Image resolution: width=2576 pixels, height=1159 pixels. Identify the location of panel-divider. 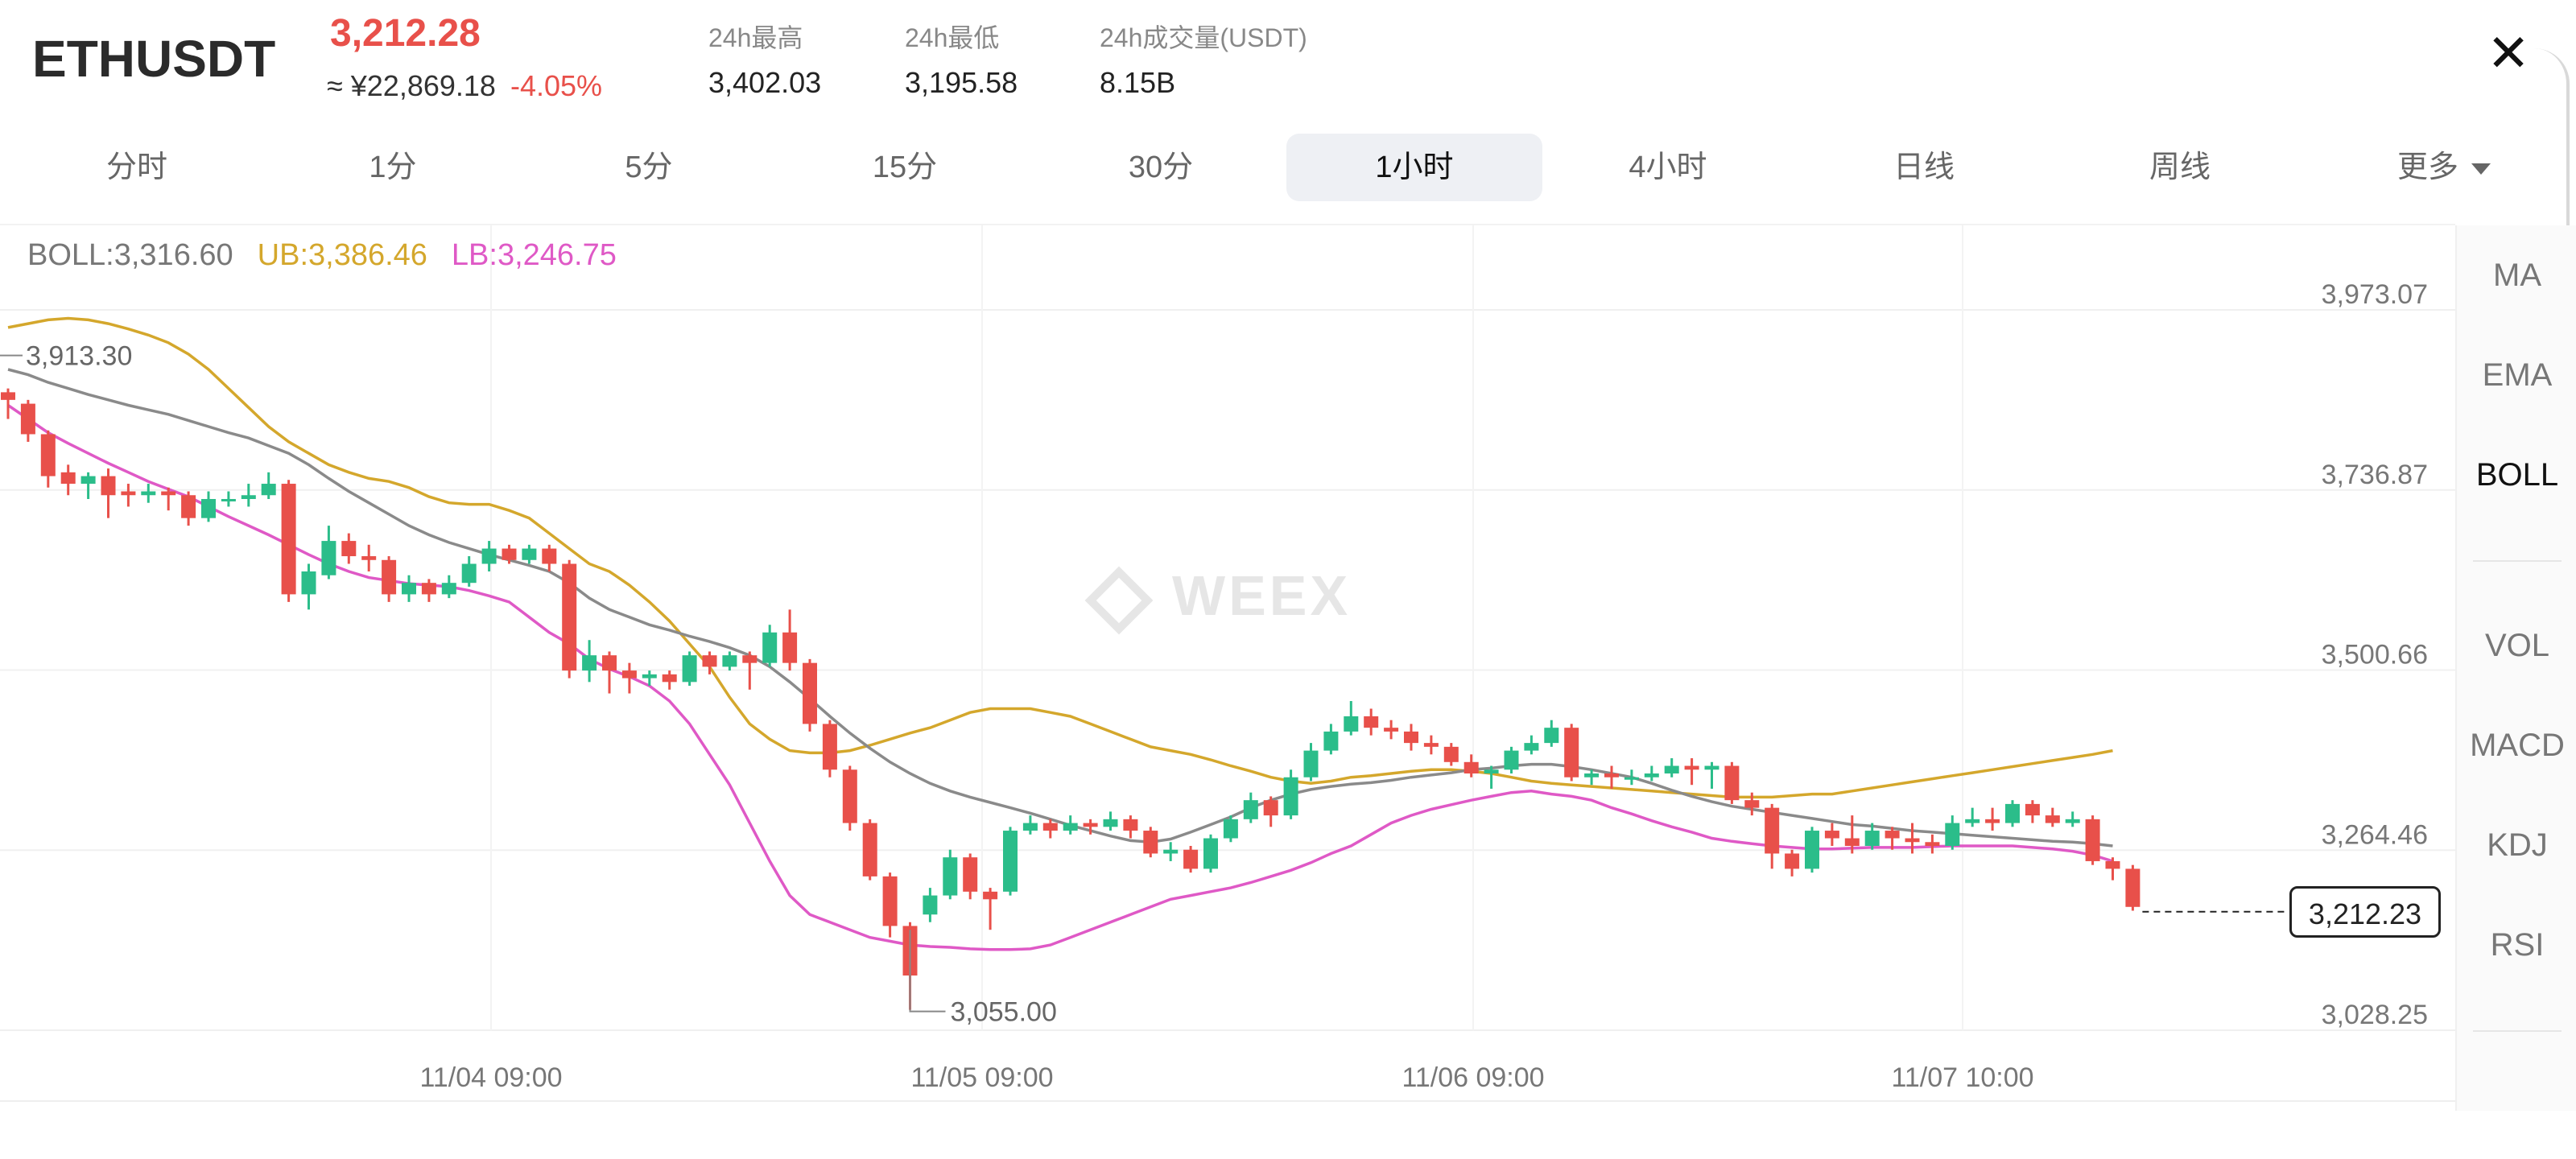
(2517, 561).